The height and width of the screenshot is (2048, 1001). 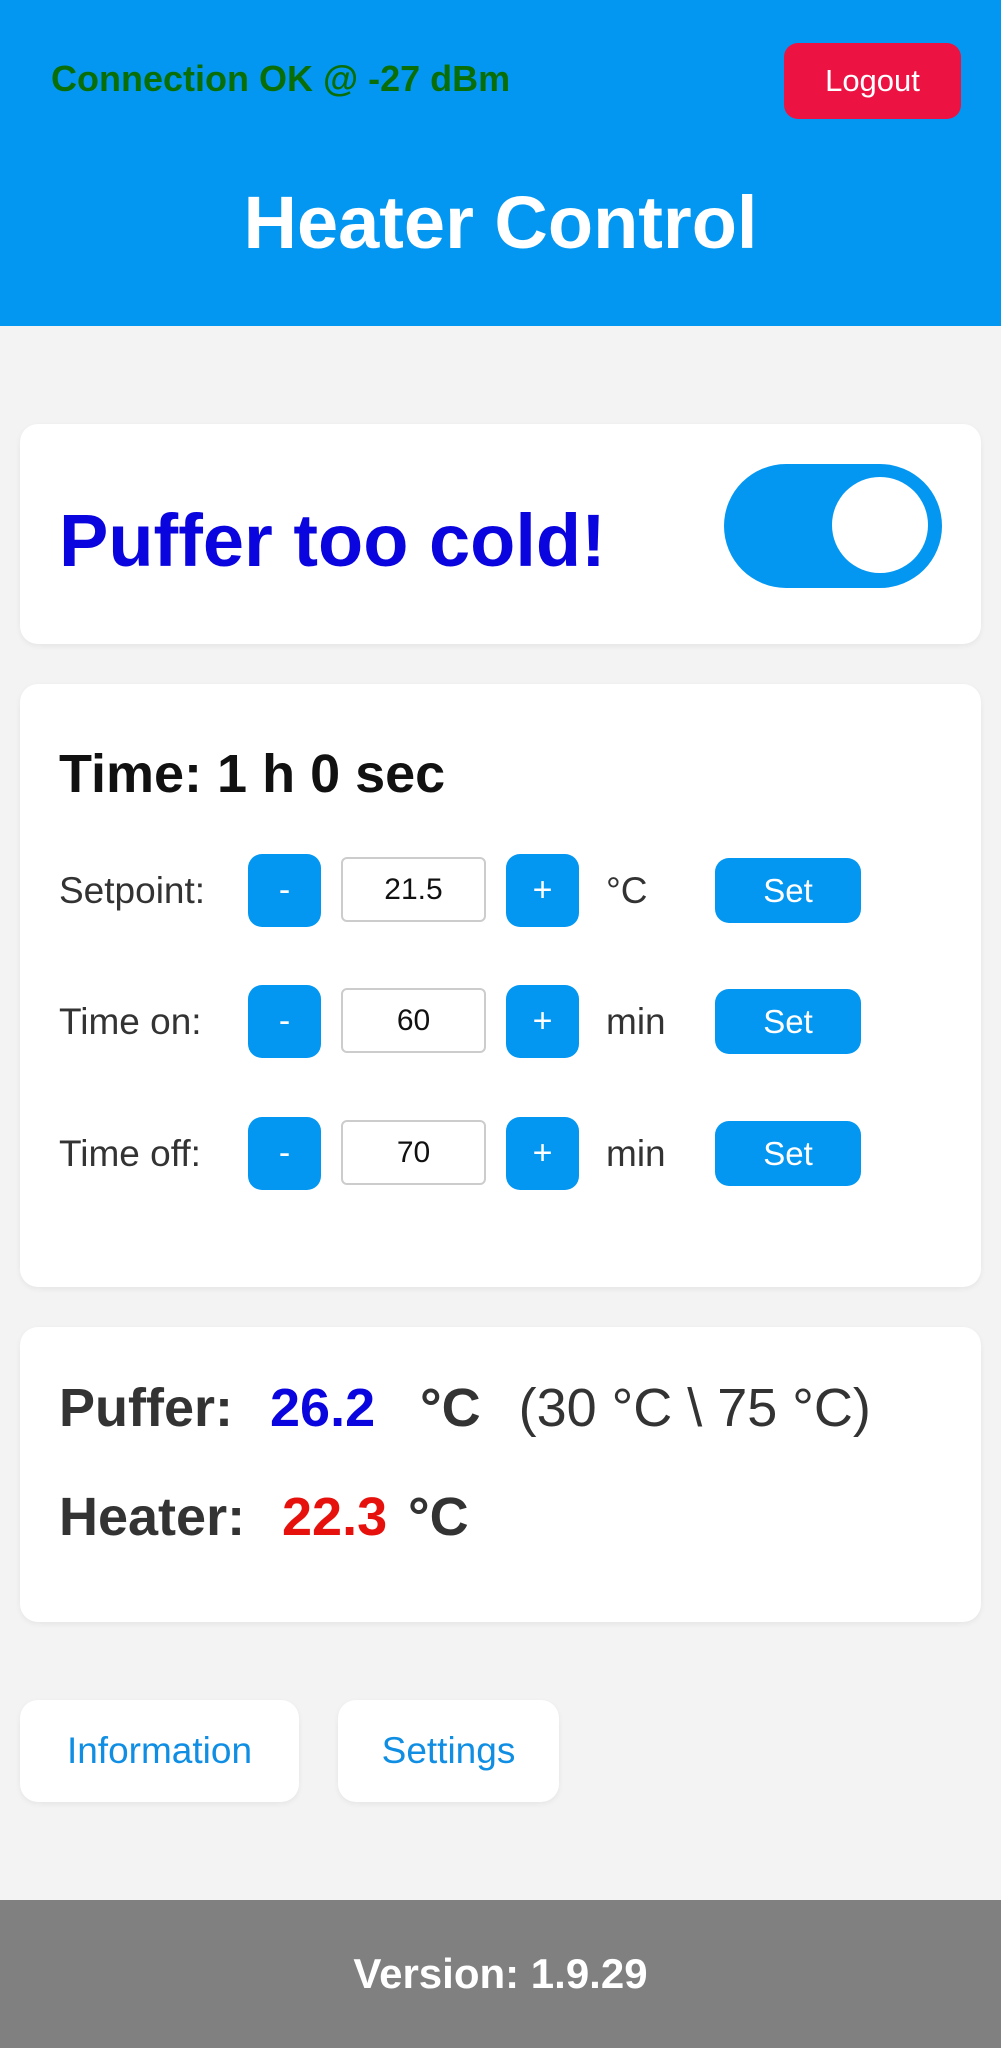 I want to click on time-off-increment-button: +, so click(x=542, y=1153).